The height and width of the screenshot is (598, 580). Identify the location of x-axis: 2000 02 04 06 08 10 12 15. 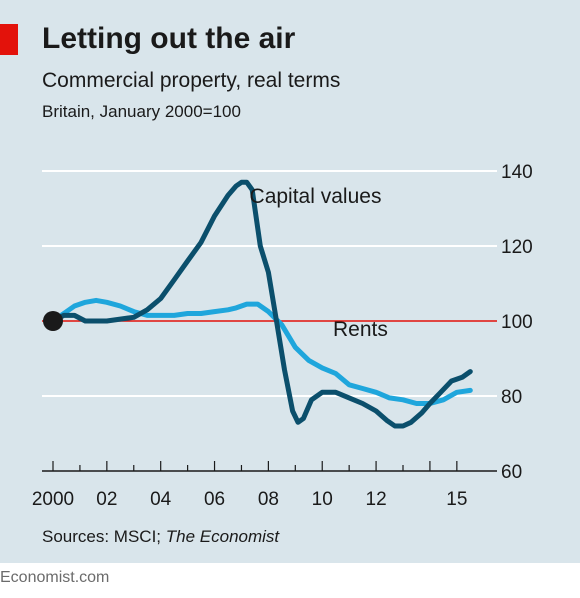
(264, 485).